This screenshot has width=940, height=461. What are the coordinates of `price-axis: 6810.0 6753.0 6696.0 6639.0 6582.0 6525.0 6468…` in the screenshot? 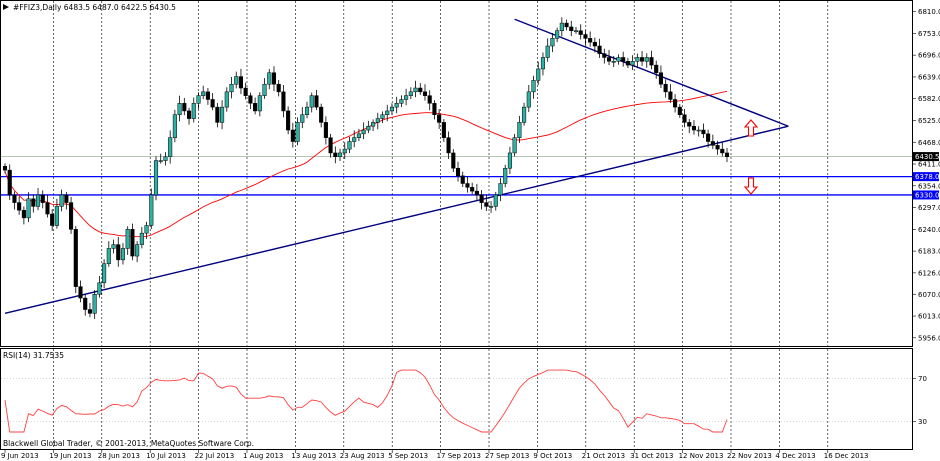 It's located at (926, 175).